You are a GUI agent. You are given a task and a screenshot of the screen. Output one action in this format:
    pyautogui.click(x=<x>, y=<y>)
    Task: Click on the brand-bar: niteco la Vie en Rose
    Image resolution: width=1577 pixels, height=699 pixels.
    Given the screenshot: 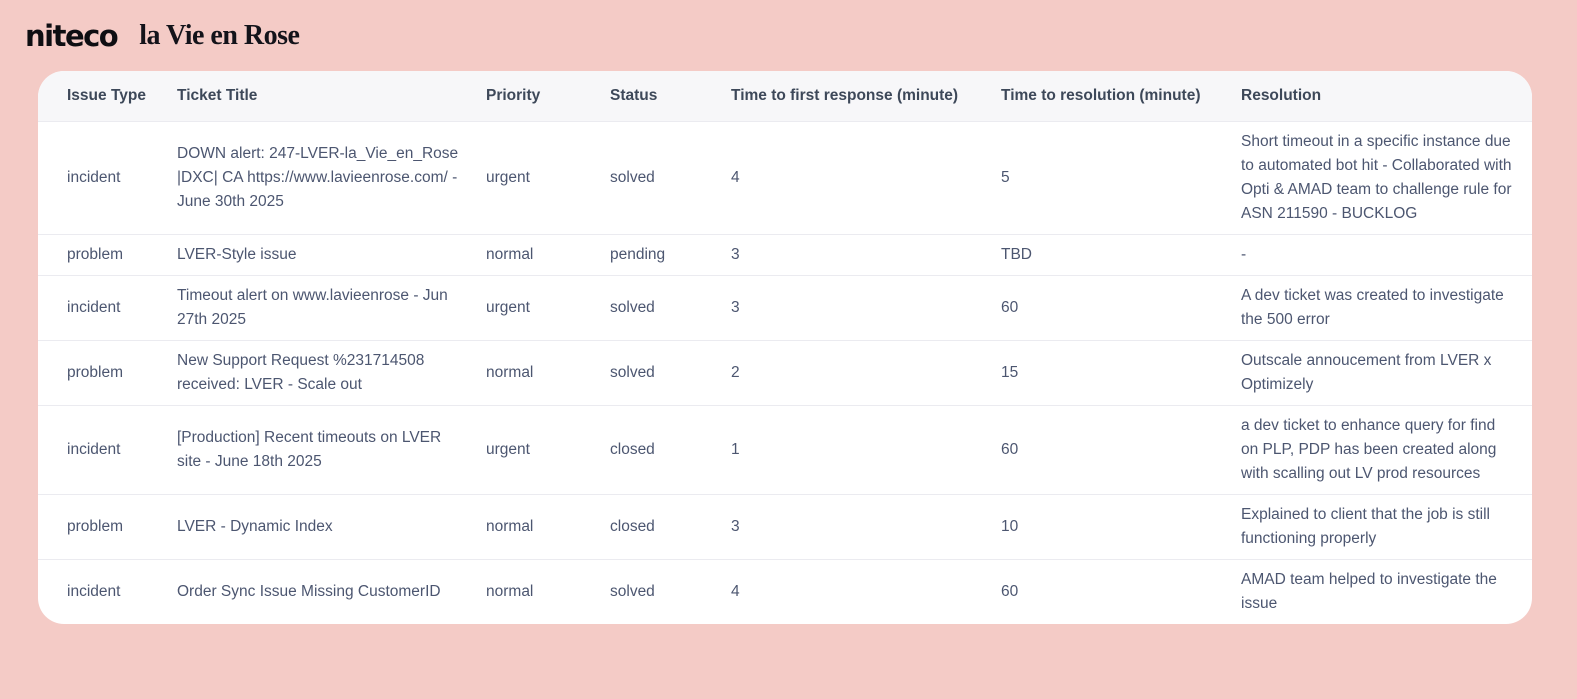 What is the action you would take?
    pyautogui.click(x=788, y=35)
    